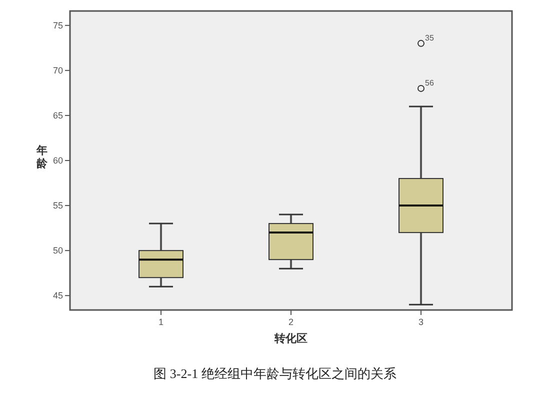 This screenshot has width=550, height=402. I want to click on caption: 图 3-2-1 绝经组中年龄与转化区之间的关系, so click(275, 373).